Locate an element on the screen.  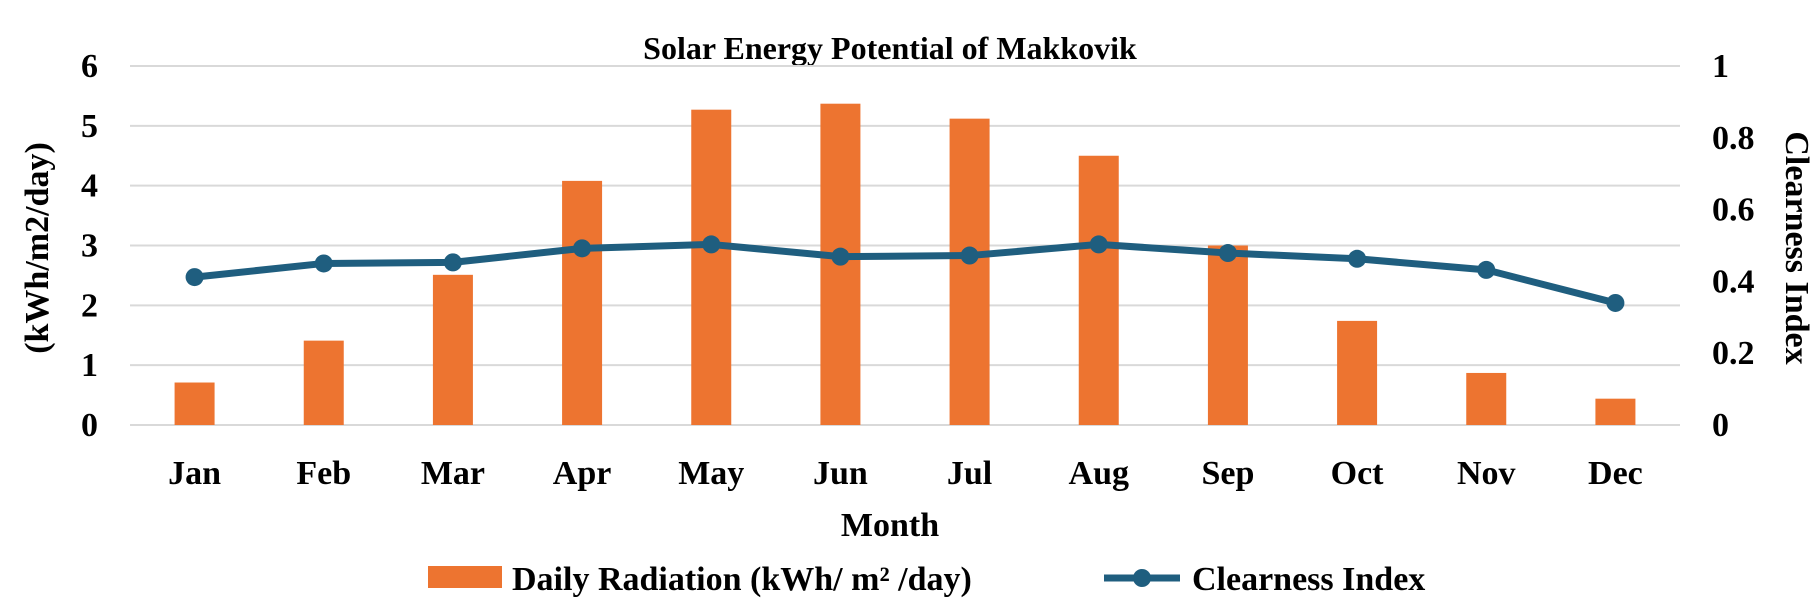
left-tick-label: 0 is located at coordinates (89, 425).